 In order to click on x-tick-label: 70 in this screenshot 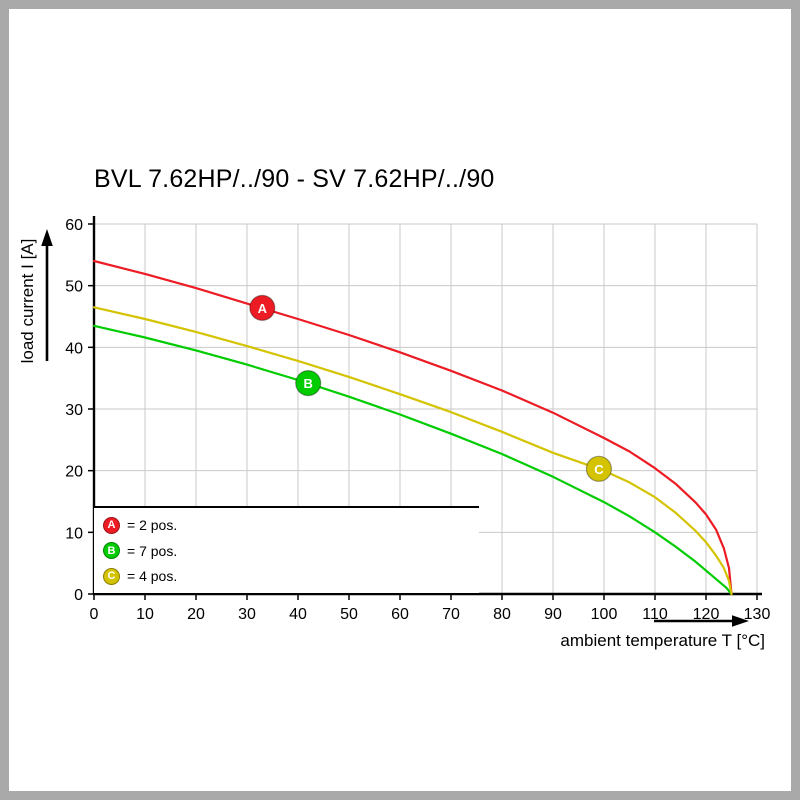, I will do `click(451, 614)`.